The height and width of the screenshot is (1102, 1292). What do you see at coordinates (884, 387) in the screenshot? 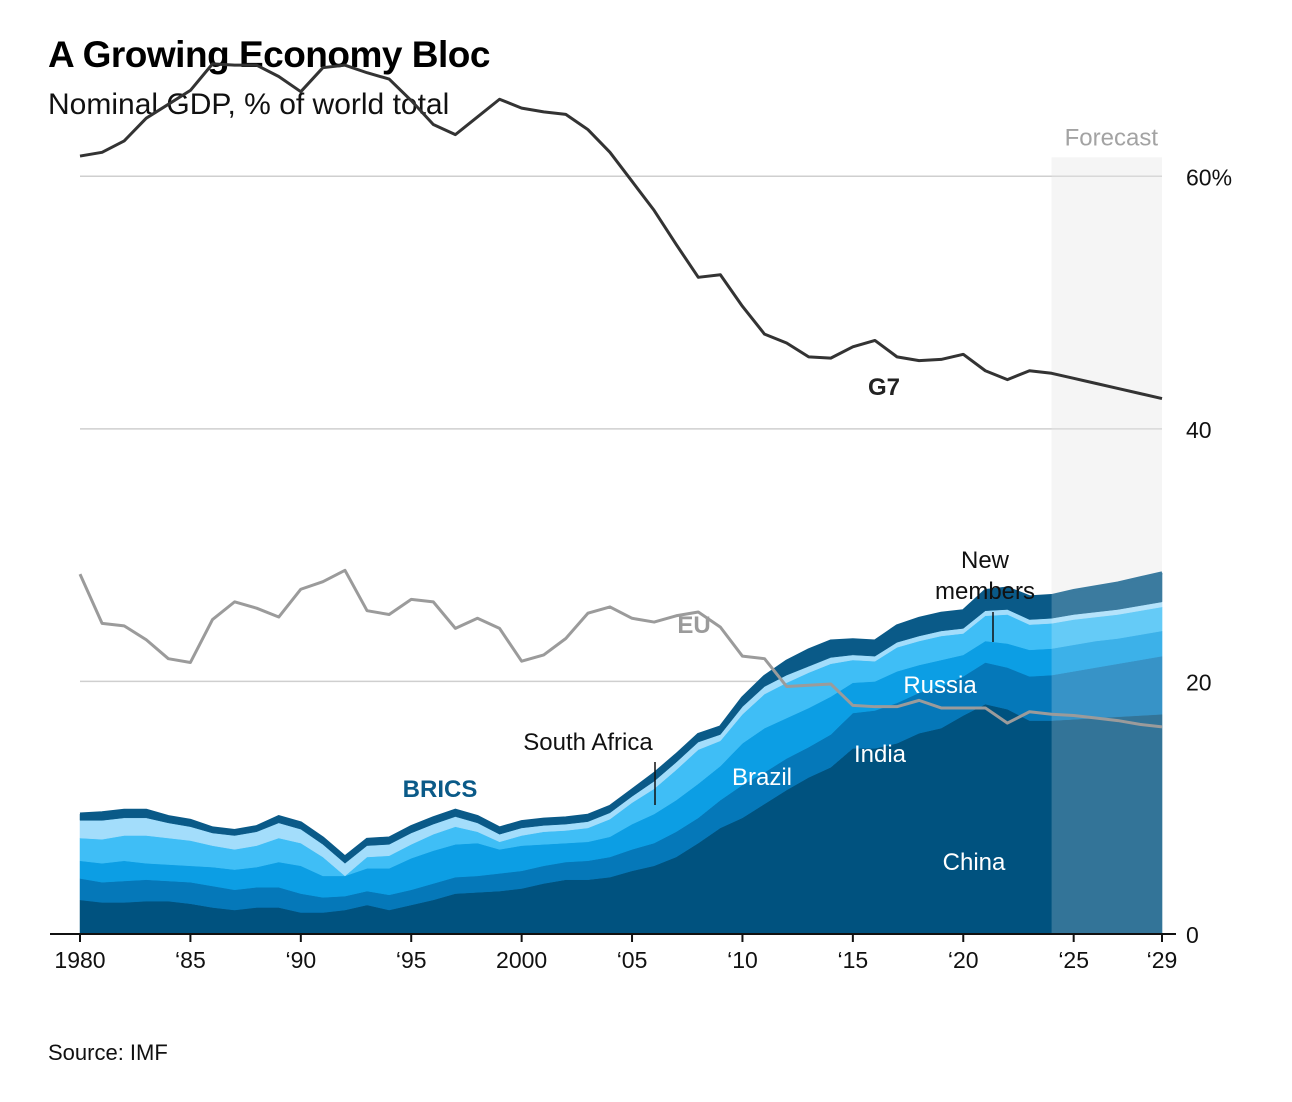
I see `annotation-g7: G7` at bounding box center [884, 387].